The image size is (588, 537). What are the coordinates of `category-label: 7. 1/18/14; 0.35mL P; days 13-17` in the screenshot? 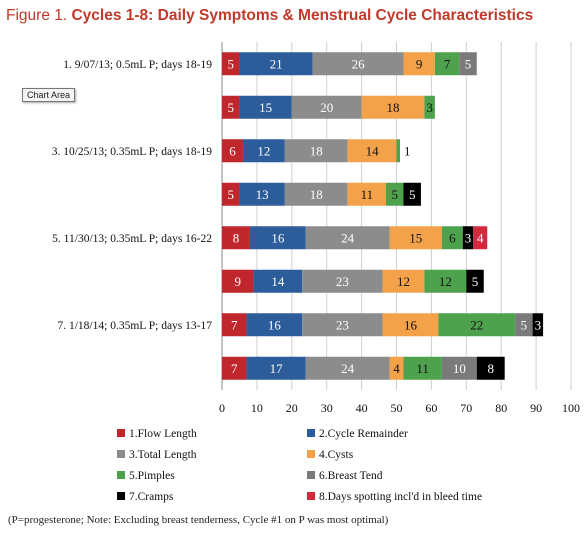 It's located at (134, 326).